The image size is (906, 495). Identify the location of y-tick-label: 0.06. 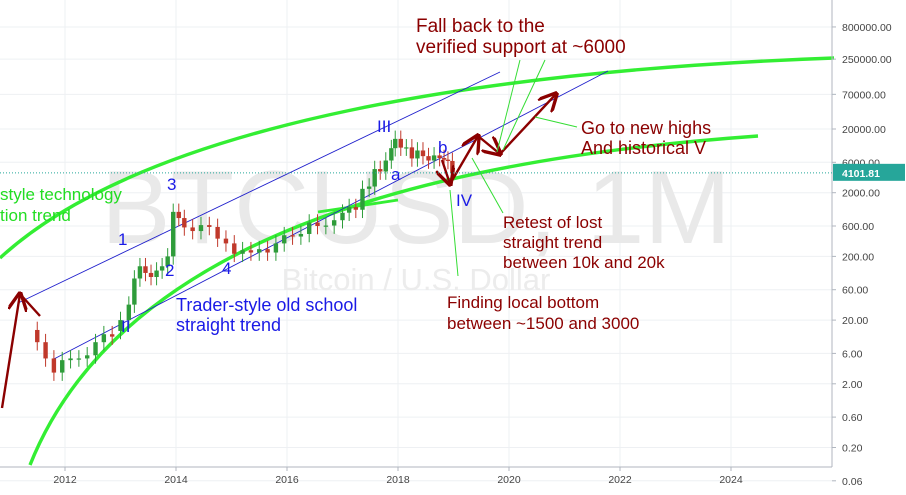
(852, 482).